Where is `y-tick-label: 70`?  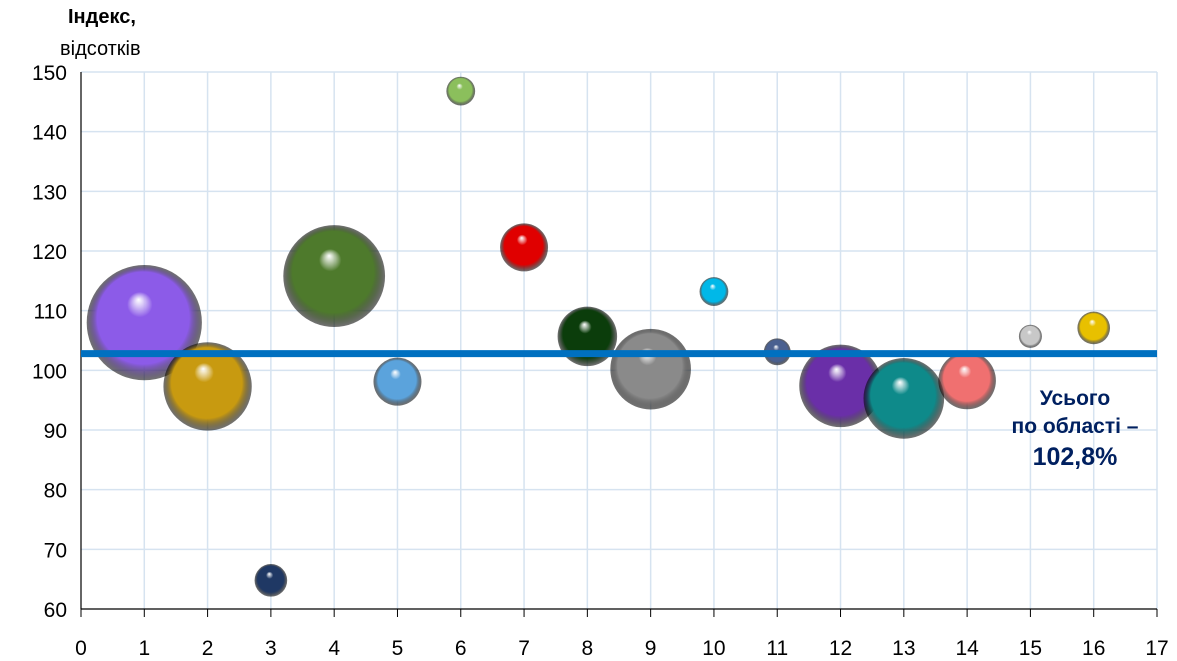 y-tick-label: 70 is located at coordinates (55, 550).